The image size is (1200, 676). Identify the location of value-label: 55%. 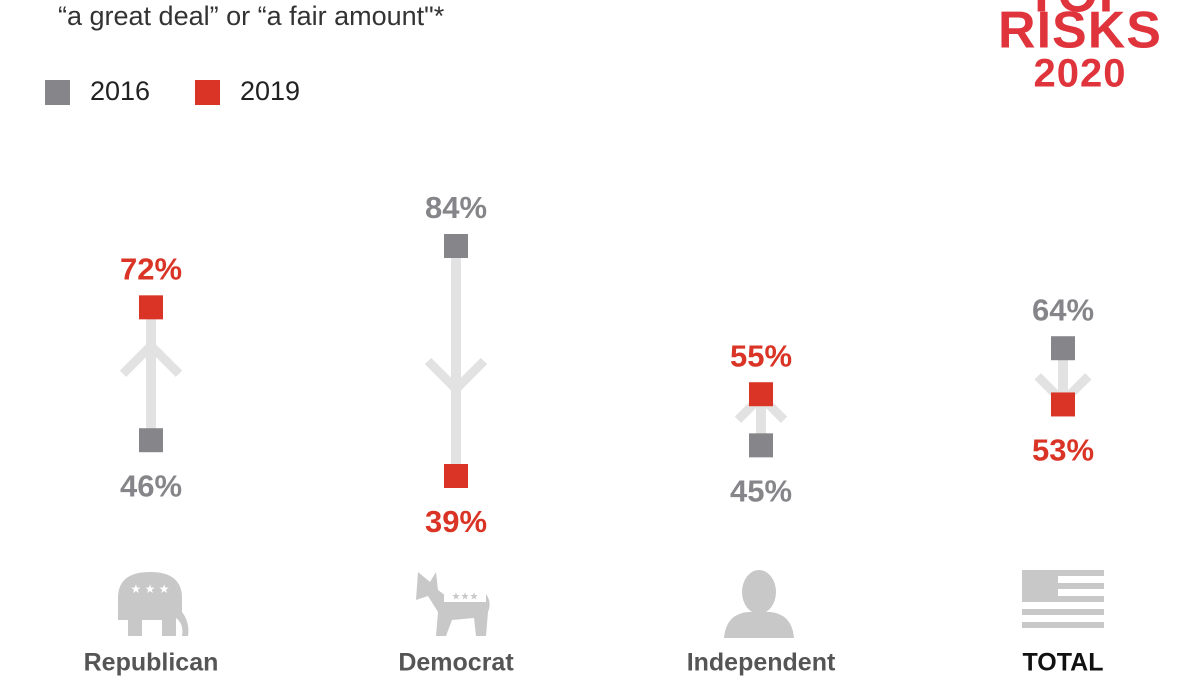
(761, 355).